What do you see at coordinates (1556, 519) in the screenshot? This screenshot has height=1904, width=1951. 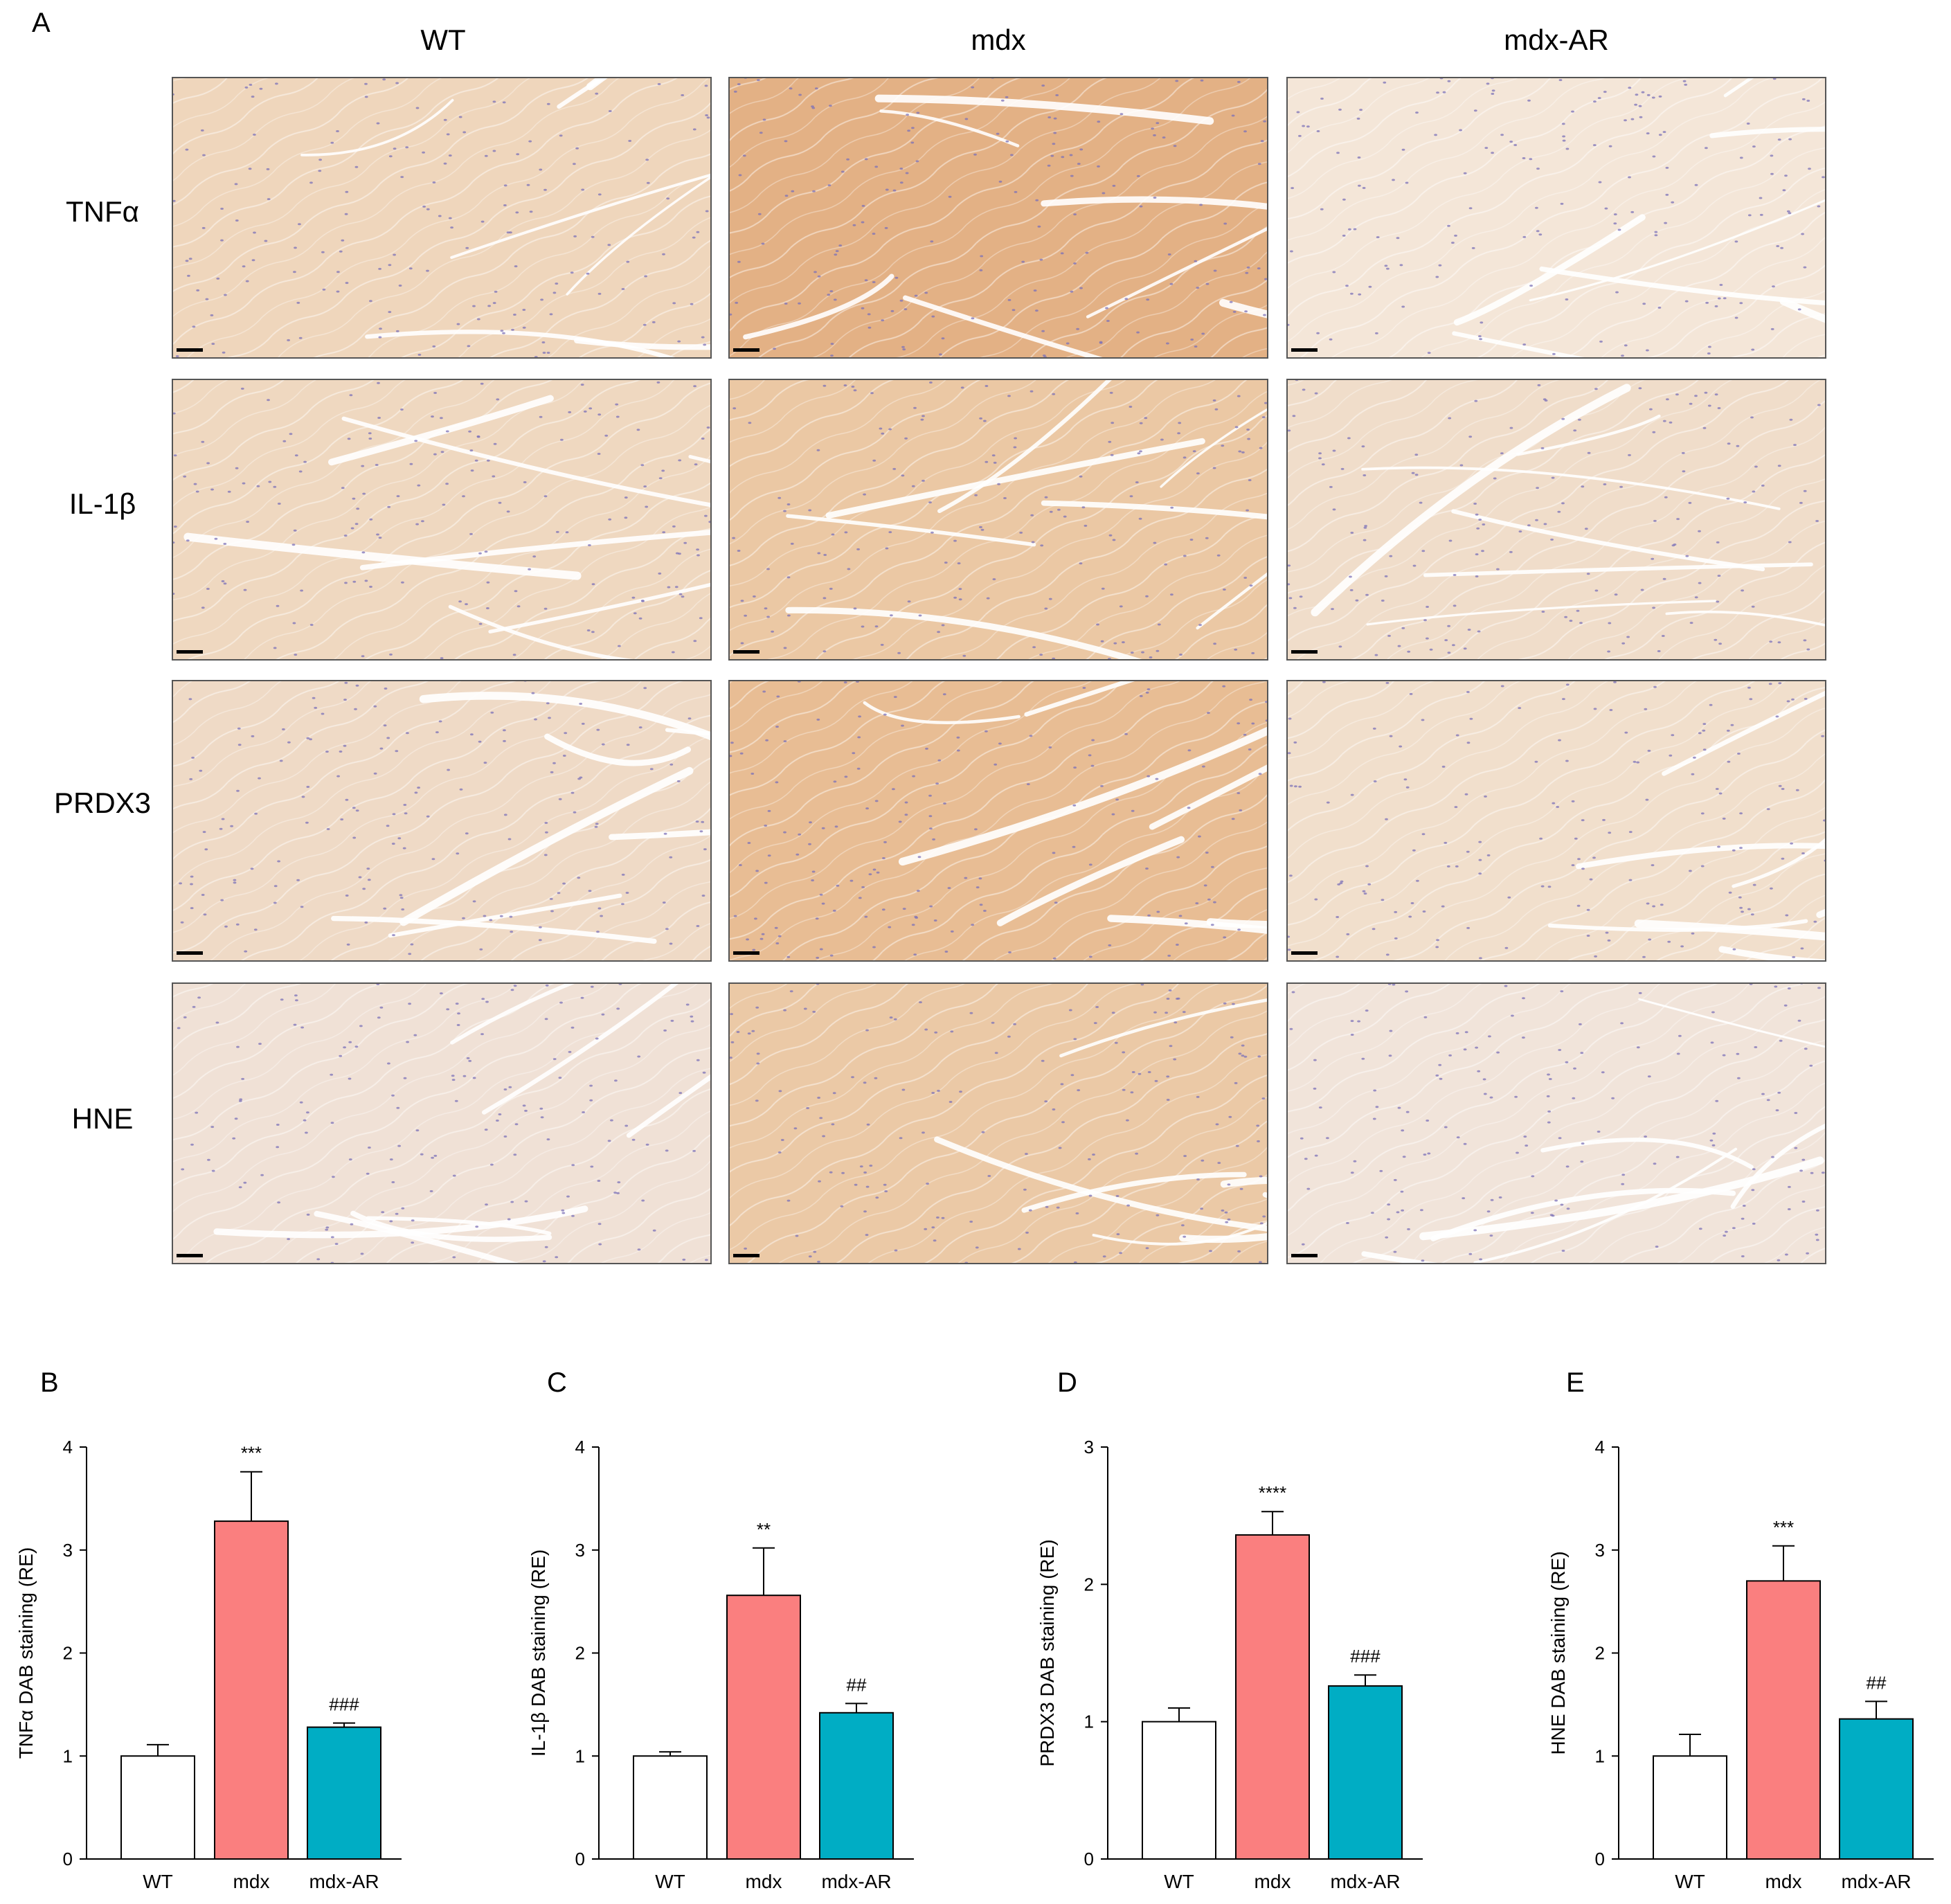 I see `fiber-texture` at bounding box center [1556, 519].